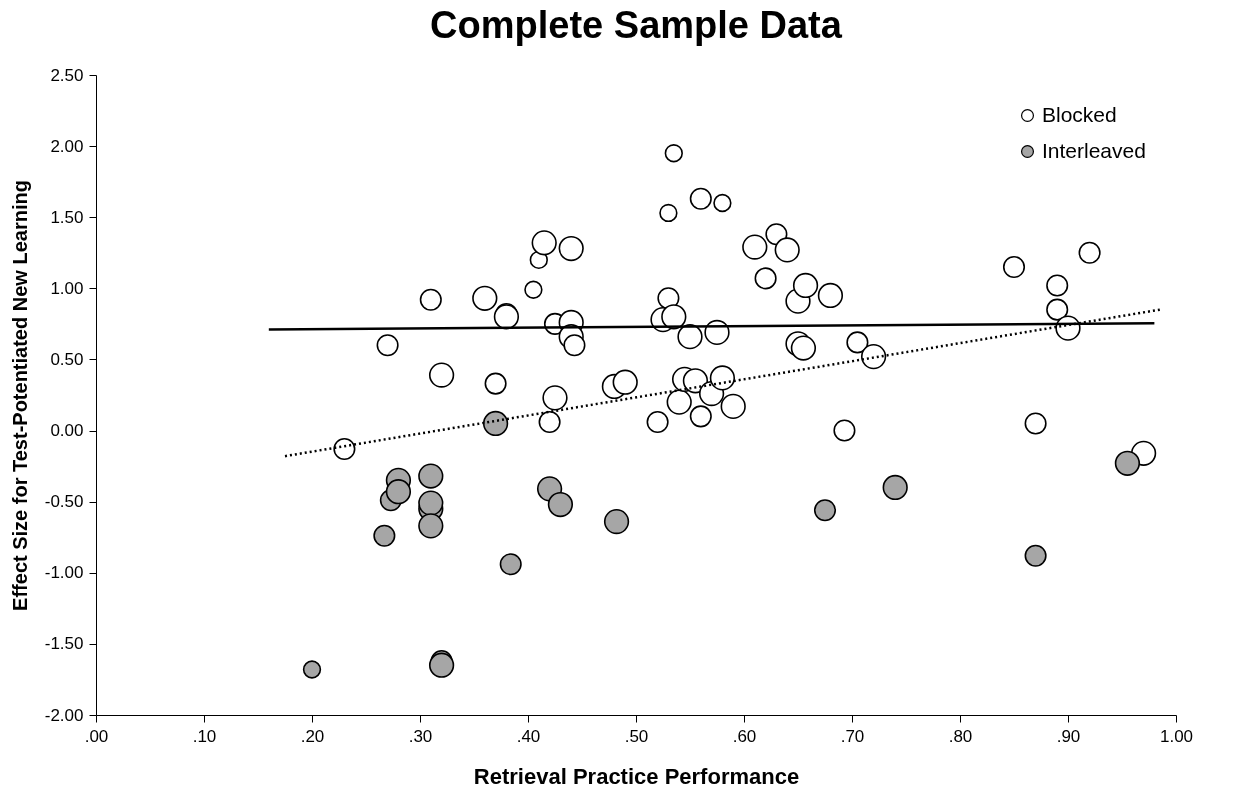 This screenshot has height=807, width=1241. Describe the element at coordinates (636, 736) in the screenshot. I see `x-tick-label: .50` at that location.